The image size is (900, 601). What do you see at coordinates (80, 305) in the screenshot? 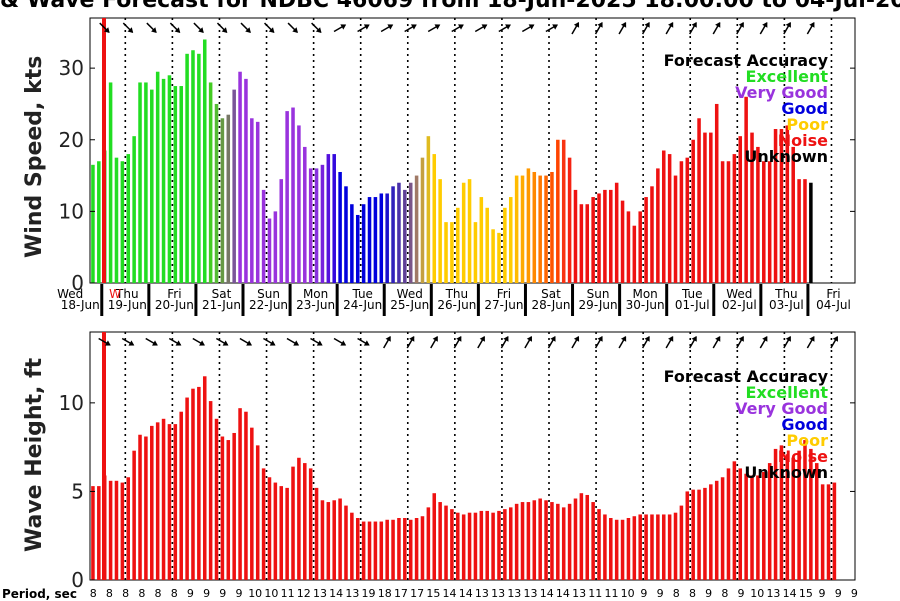
I see `day-label-date: 18-Jun` at bounding box center [80, 305].